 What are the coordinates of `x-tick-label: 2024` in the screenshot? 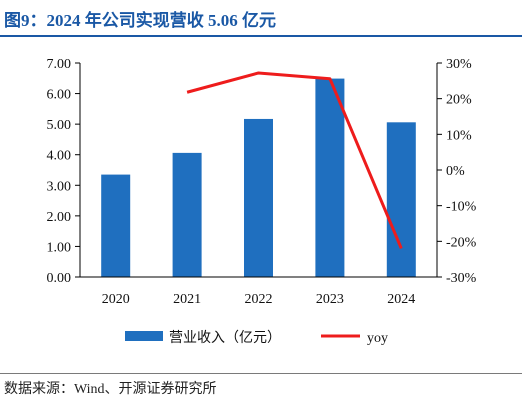 It's located at (401, 299).